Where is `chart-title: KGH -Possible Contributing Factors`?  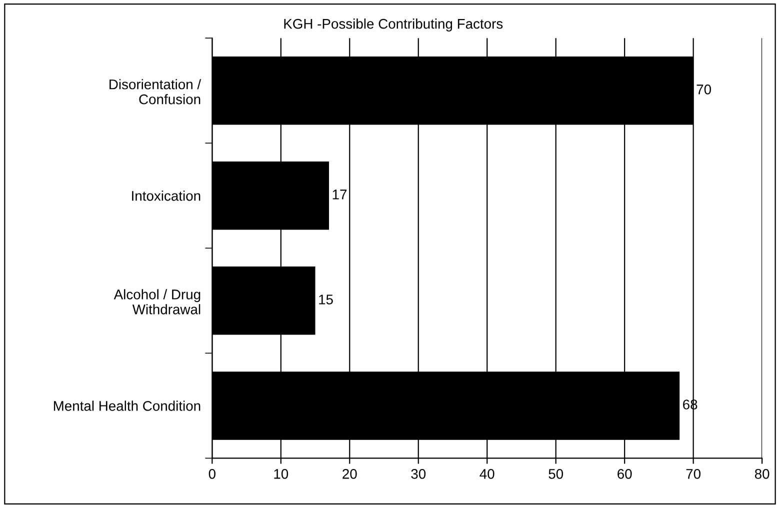
chart-title: KGH -Possible Contributing Factors is located at coordinates (393, 25).